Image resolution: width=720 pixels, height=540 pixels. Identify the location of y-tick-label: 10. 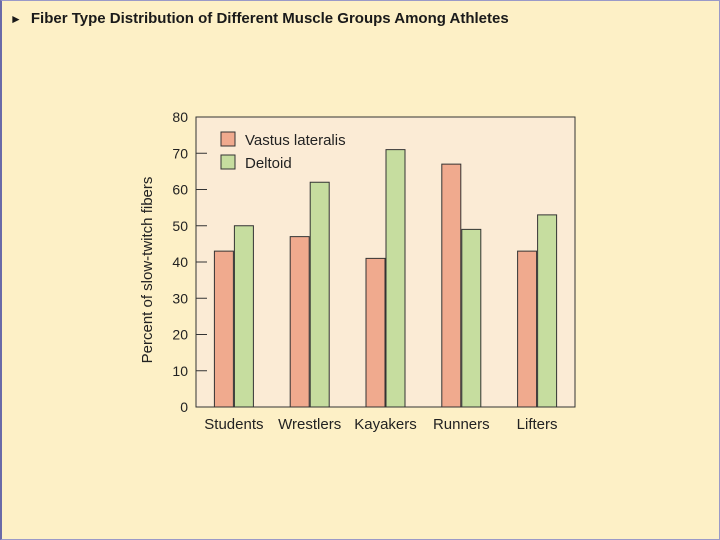
(180, 371).